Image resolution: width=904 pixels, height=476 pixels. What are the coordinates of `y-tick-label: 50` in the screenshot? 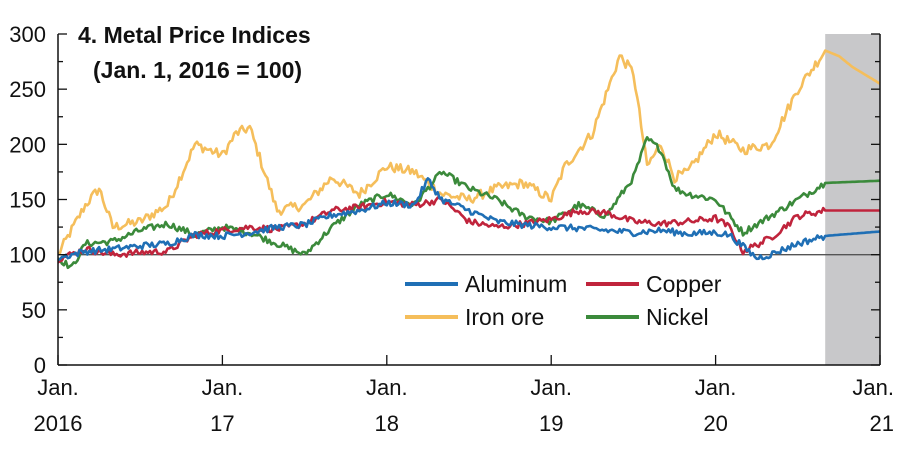 It's located at (34, 310).